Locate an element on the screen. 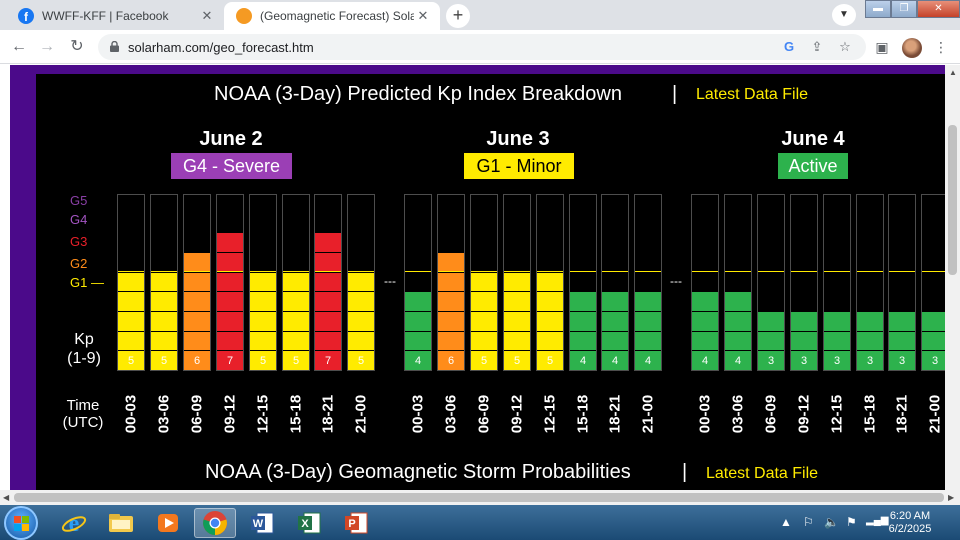 The image size is (960, 540). scroll-up-icon: ▲ is located at coordinates (953, 72).